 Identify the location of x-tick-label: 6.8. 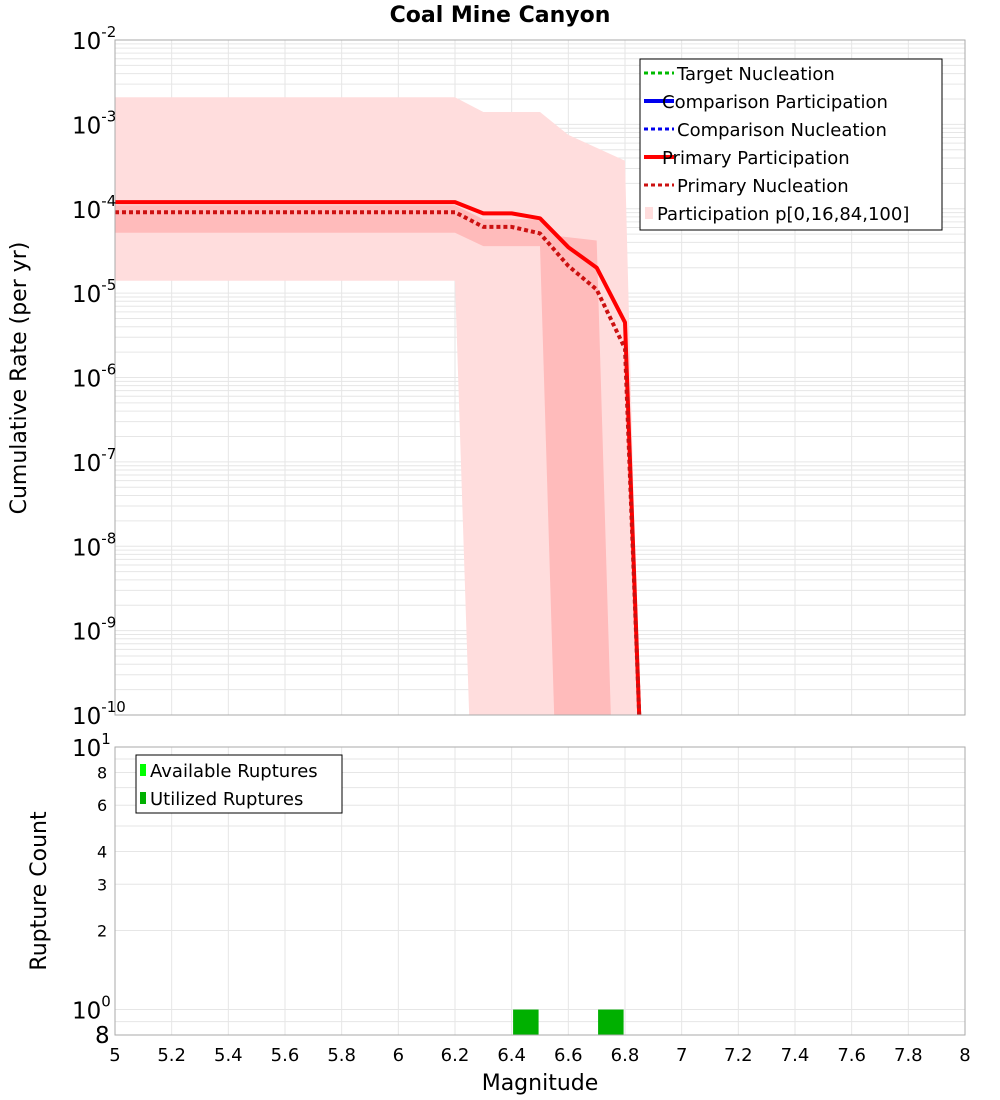
(625, 1055).